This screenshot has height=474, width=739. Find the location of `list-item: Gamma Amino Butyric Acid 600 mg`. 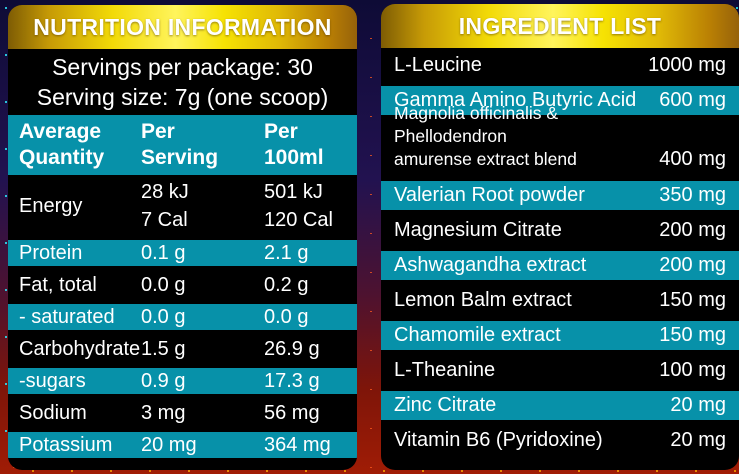

list-item: Gamma Amino Butyric Acid 600 mg is located at coordinates (560, 100).